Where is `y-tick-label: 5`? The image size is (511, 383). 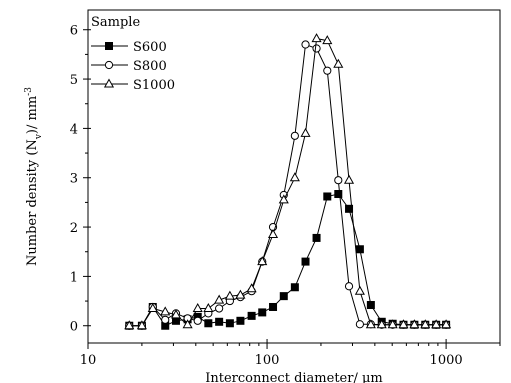
y-tick-label: 5 is located at coordinates (74, 80).